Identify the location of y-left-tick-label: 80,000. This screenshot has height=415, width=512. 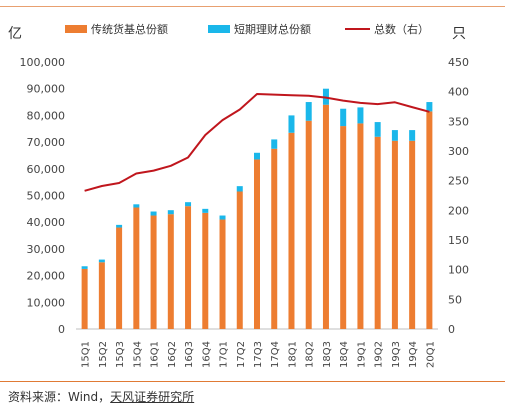
(46, 115).